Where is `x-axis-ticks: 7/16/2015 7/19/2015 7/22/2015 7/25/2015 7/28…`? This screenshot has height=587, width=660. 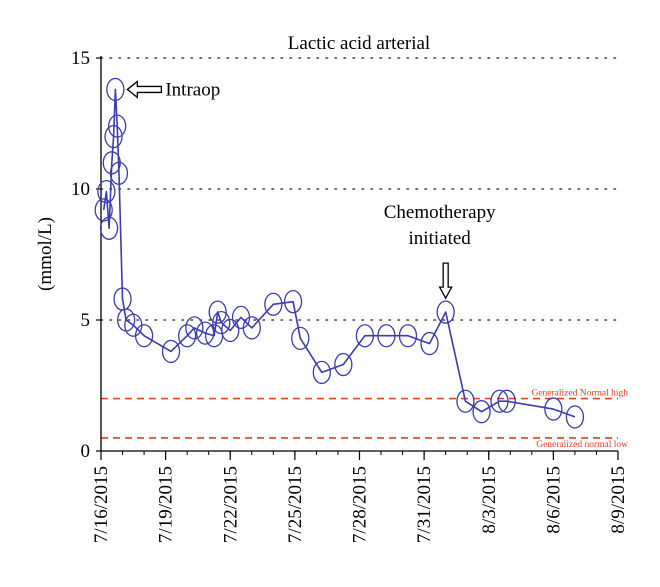
x-axis-ticks: 7/16/2015 7/19/2015 7/22/2015 7/25/2015 7/28… is located at coordinates (360, 497).